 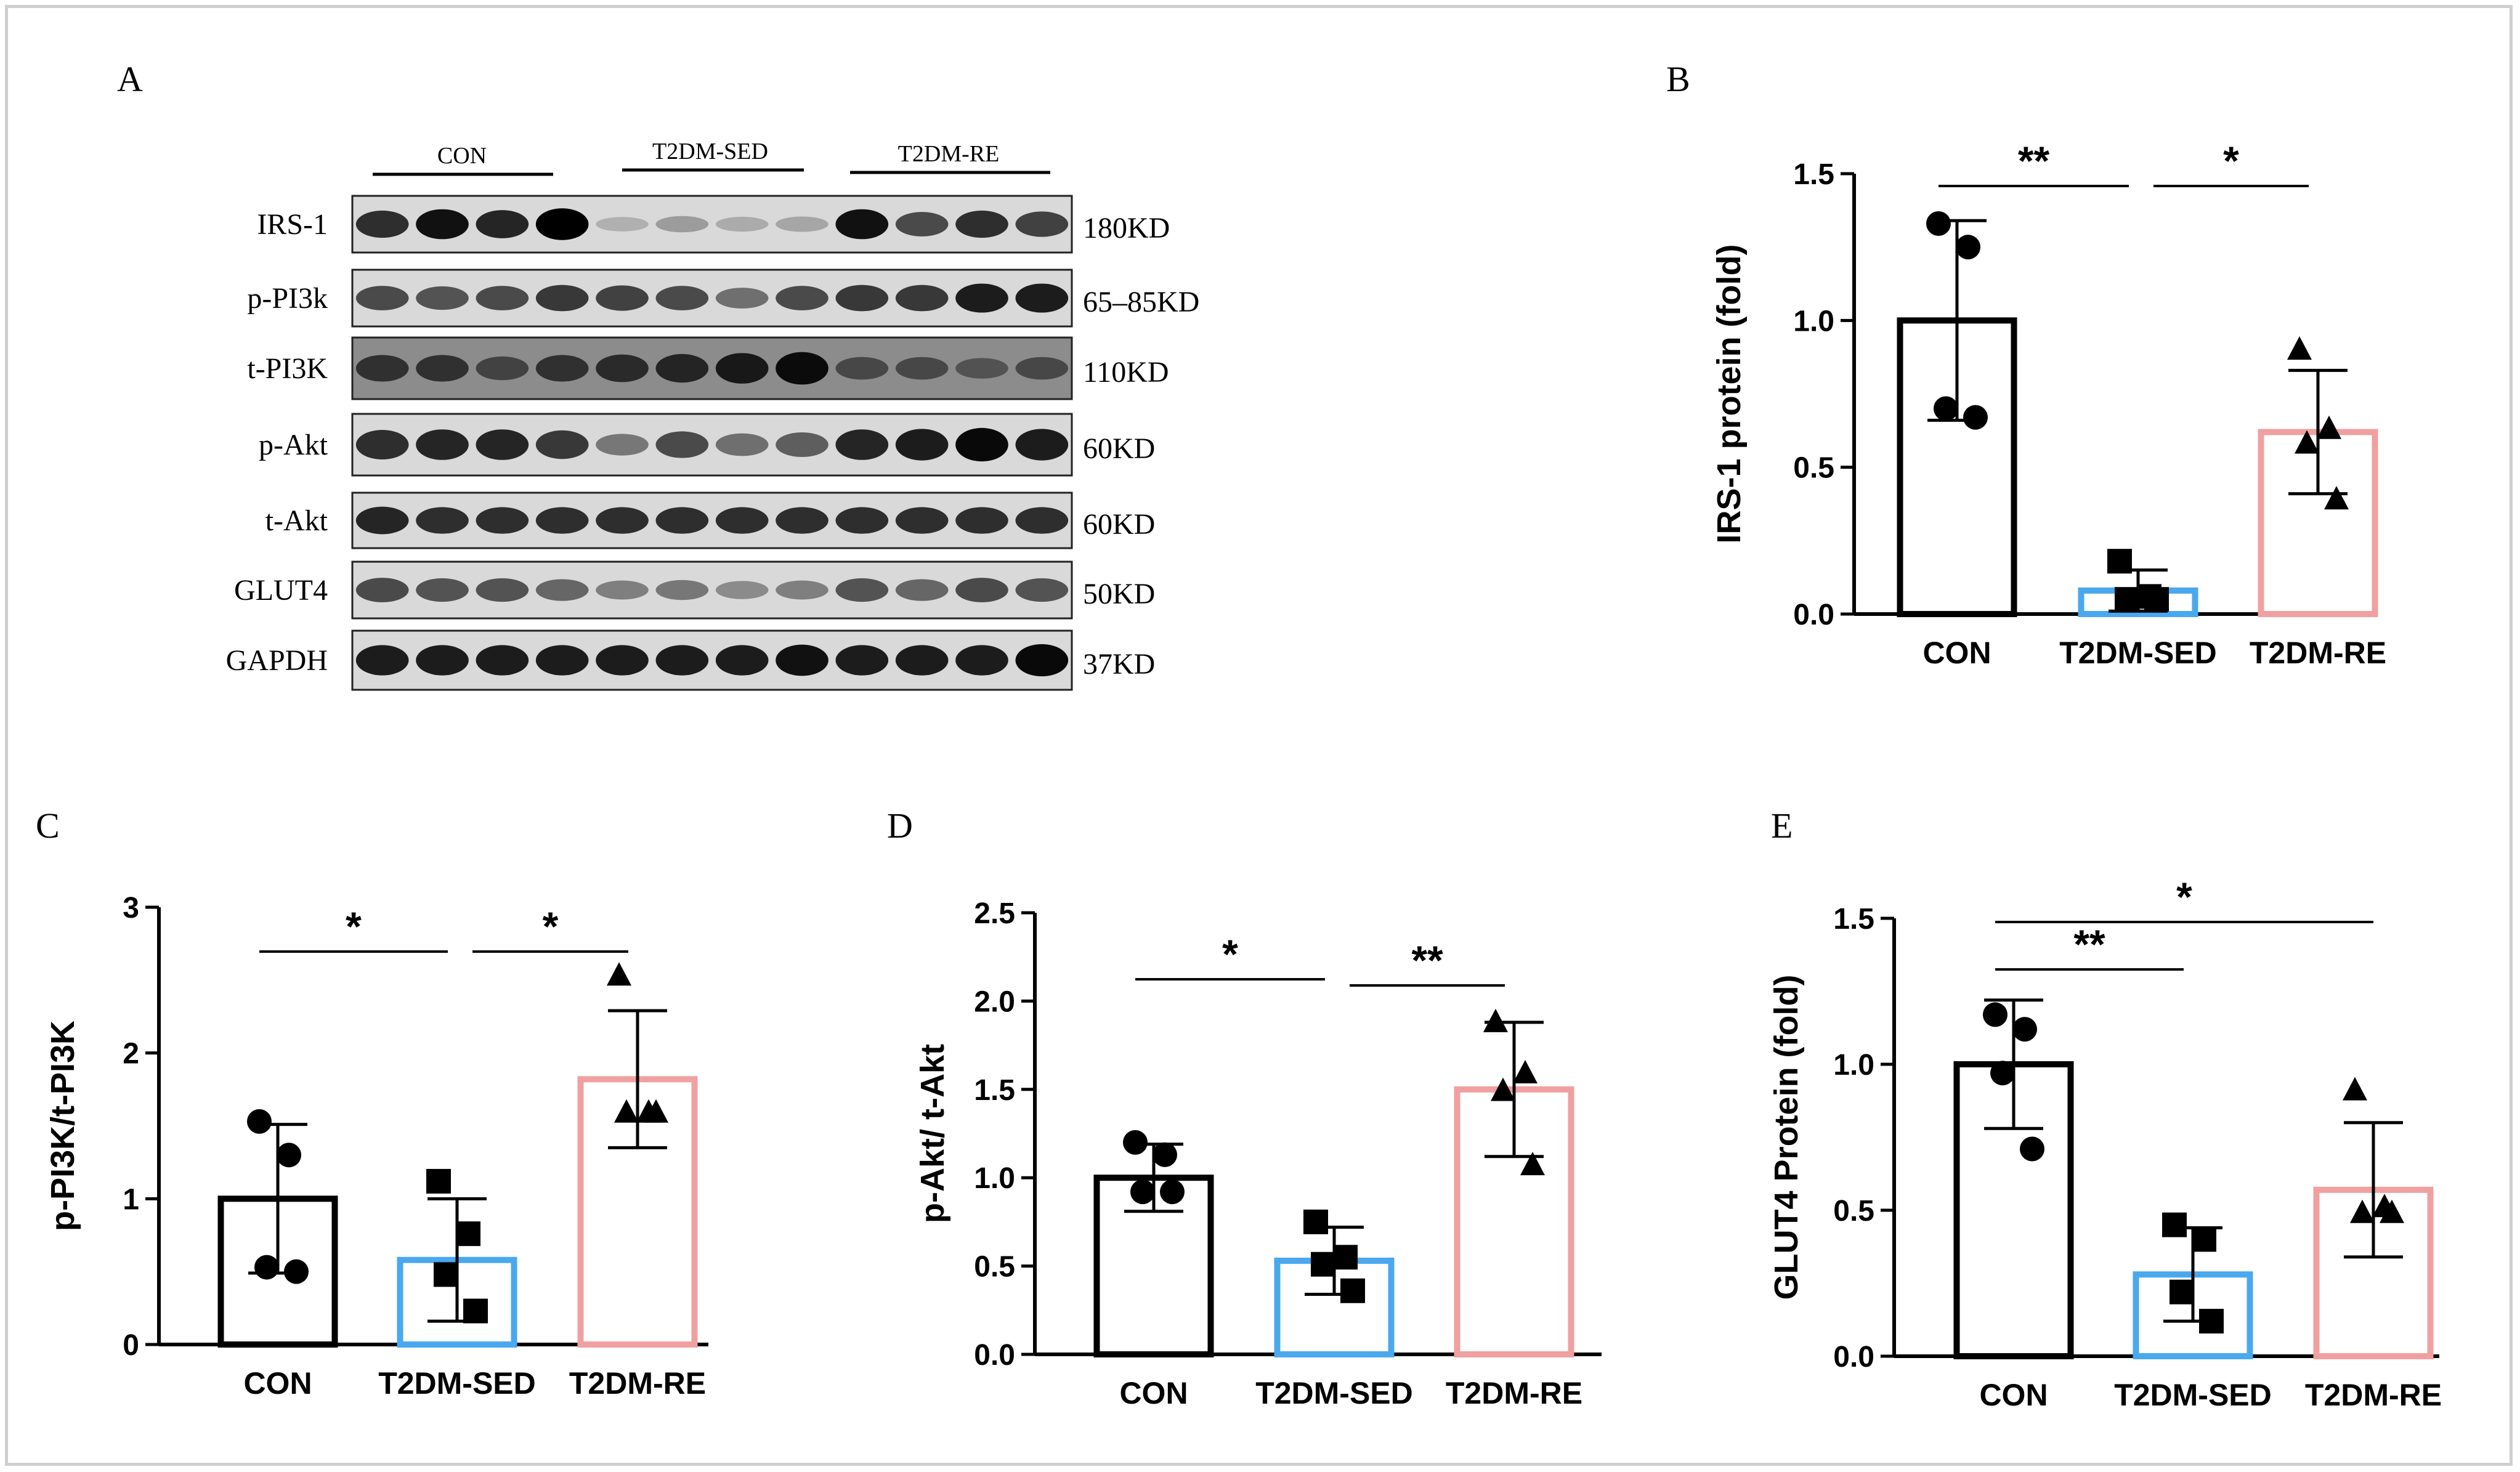 What do you see at coordinates (62, 1126) in the screenshot?
I see `y-axis-label: p-PI3K/t-PI3K` at bounding box center [62, 1126].